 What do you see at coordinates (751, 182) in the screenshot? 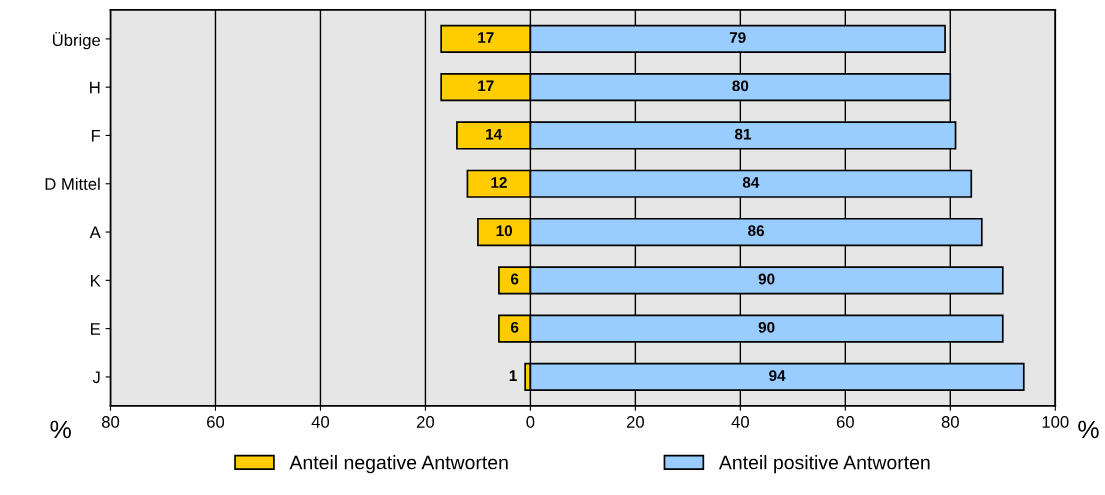
I see `data-label: 84` at bounding box center [751, 182].